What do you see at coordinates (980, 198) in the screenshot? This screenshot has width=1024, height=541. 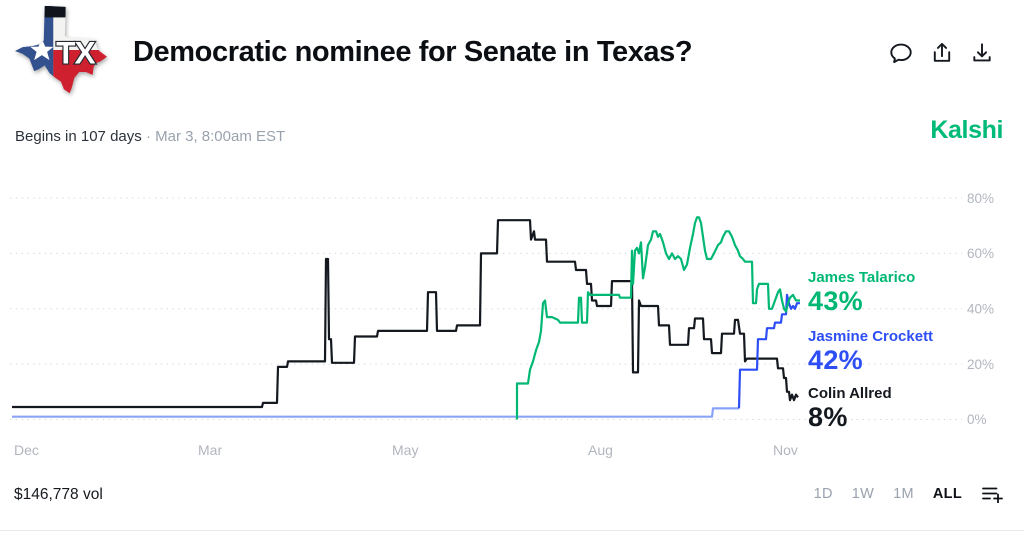 I see `y-axis-label: 80%` at bounding box center [980, 198].